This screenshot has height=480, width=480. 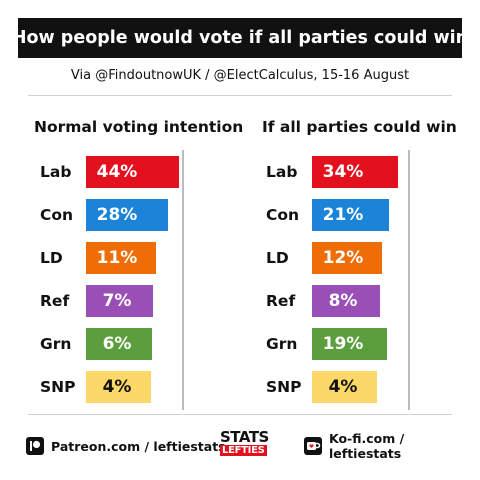 I want to click on bar-row-ld: LD 12%, so click(x=324, y=258).